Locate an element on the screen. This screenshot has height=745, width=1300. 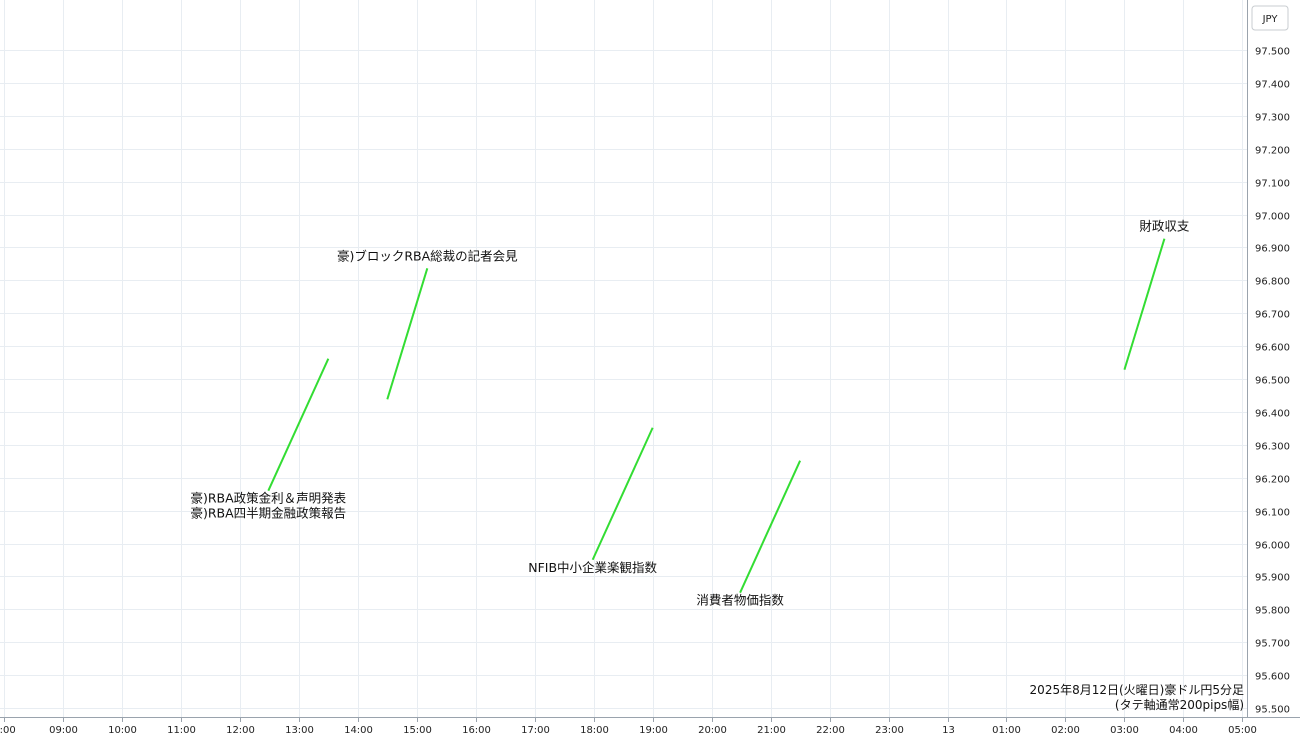
y-tick-label: 97.400 is located at coordinates (1272, 85).